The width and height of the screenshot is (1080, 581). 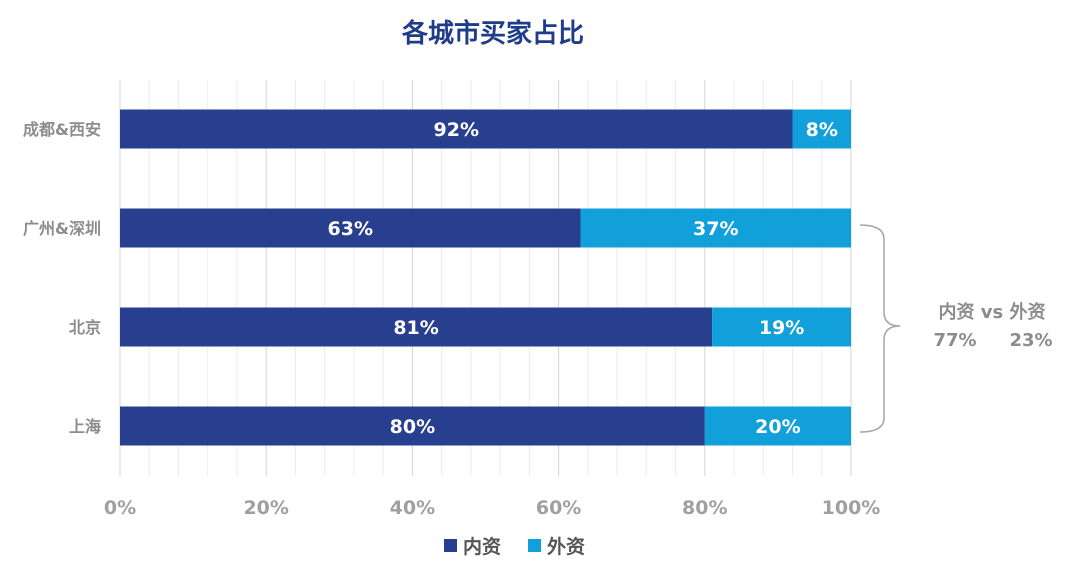 I want to click on annotation-domestic-share: 77%, so click(x=954, y=340).